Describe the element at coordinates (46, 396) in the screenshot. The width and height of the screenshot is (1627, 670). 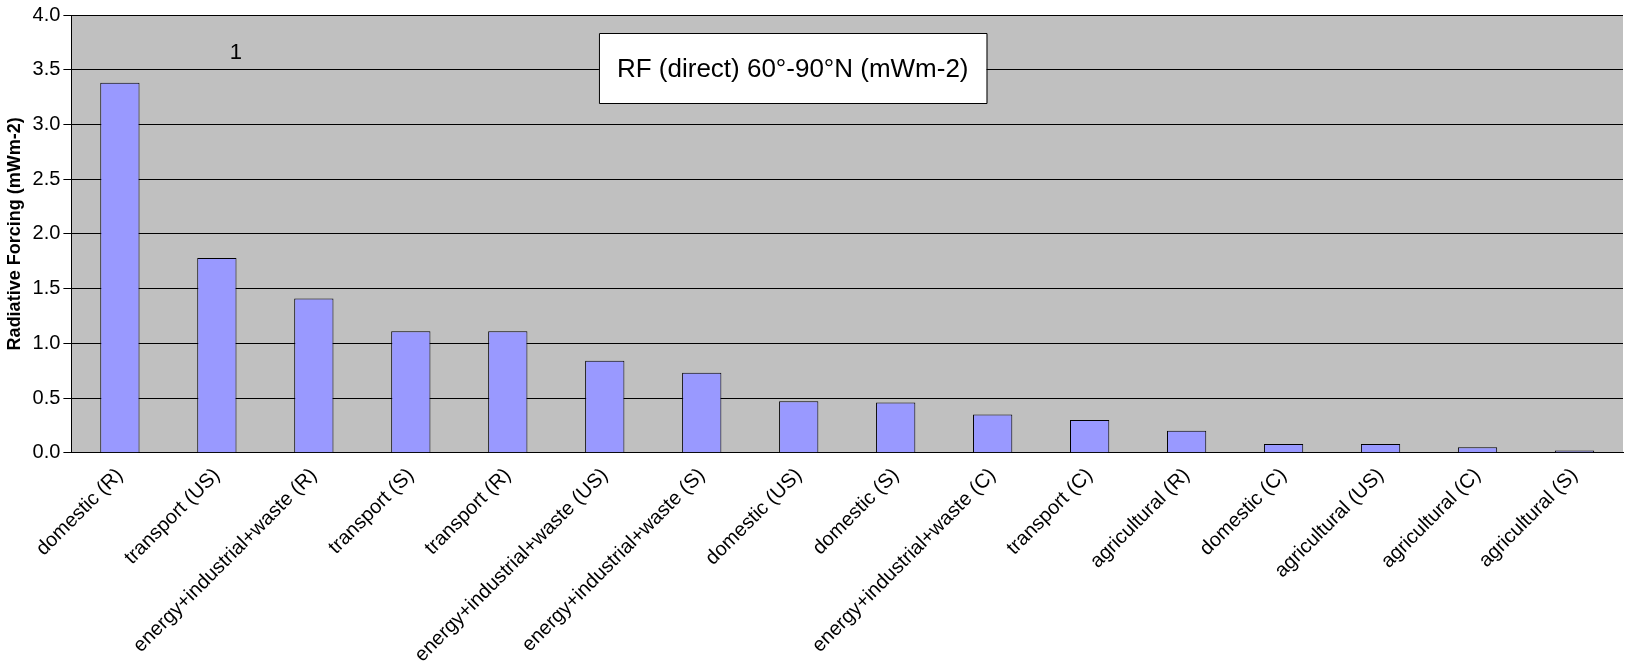
I see `y-tick-label: 0.5` at that location.